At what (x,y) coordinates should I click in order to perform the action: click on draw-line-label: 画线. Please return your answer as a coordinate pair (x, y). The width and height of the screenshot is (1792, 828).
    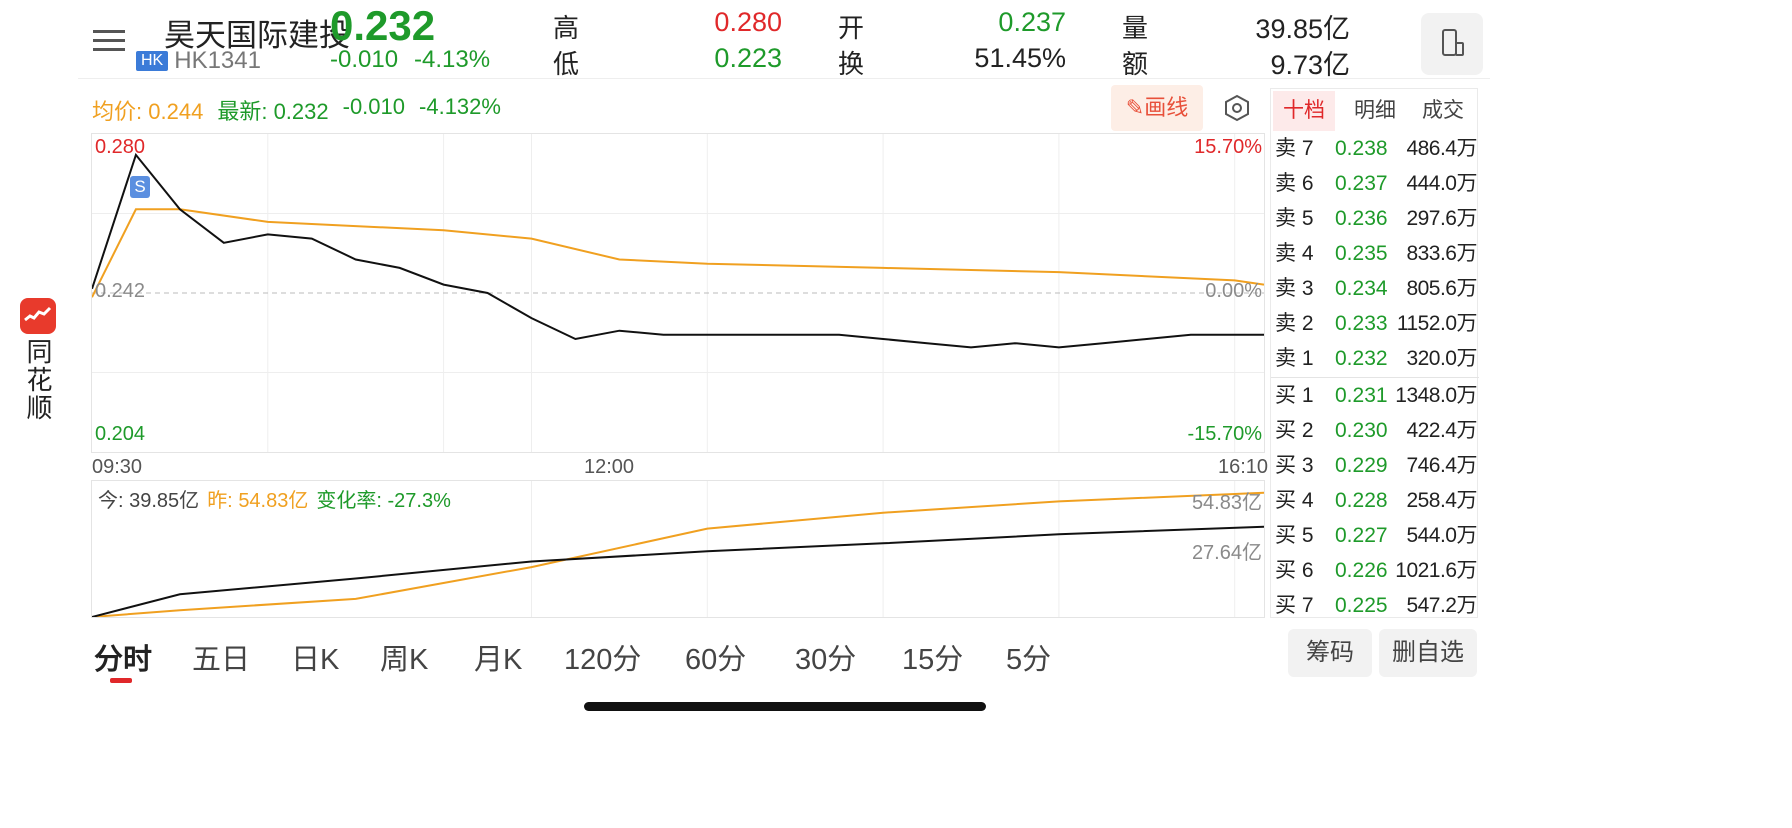
    Looking at the image, I should click on (1166, 107).